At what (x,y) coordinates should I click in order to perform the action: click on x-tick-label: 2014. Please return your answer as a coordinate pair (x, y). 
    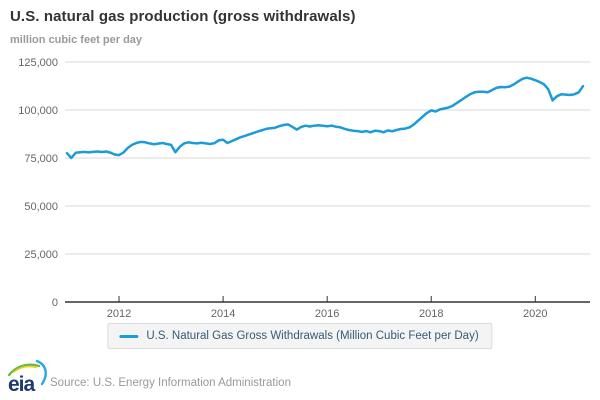
    Looking at the image, I should click on (223, 314).